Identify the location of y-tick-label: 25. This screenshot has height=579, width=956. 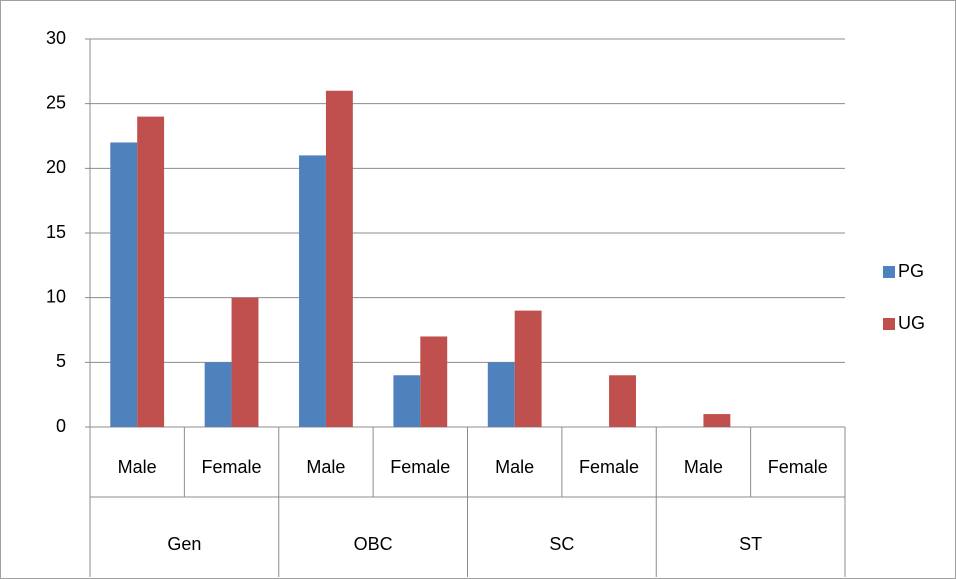
(56, 102).